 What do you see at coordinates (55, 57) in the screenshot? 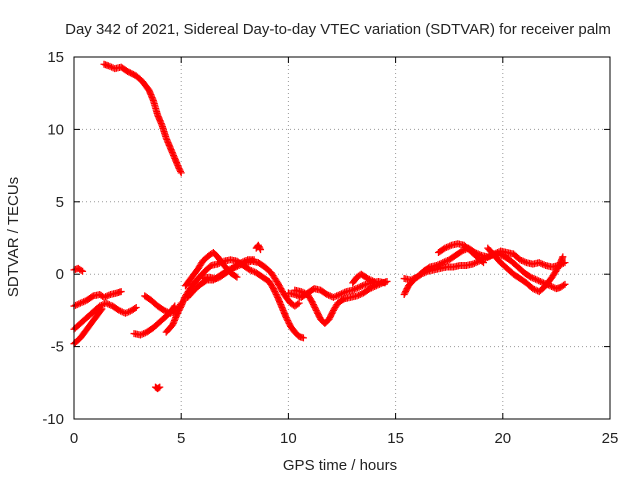
I see `y-tick-label: 15` at bounding box center [55, 57].